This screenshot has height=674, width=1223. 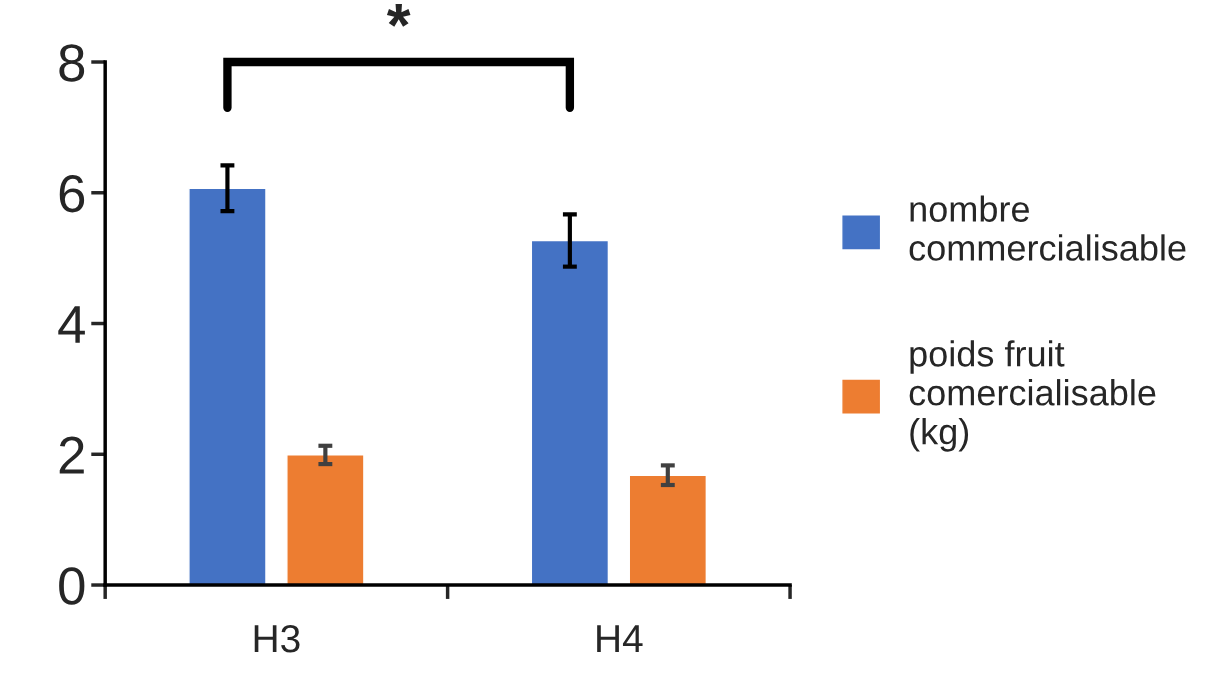 I want to click on legend-label: nombre commercialisable, so click(x=1047, y=228).